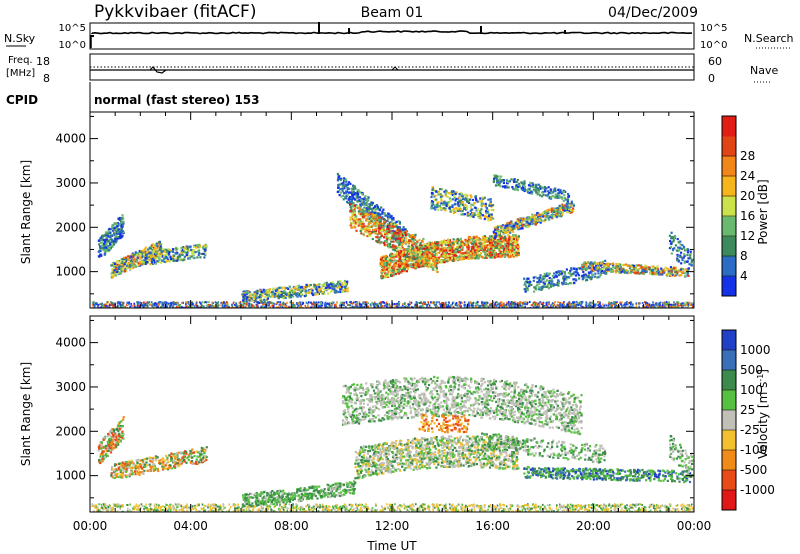  I want to click on freq-tick-bottom: 8, so click(46, 78).